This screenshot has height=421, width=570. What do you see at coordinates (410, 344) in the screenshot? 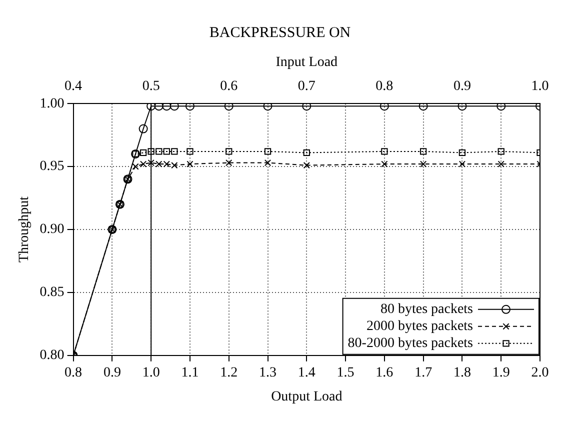
I see `legend-label: 80-2000 bytes packets` at bounding box center [410, 344].